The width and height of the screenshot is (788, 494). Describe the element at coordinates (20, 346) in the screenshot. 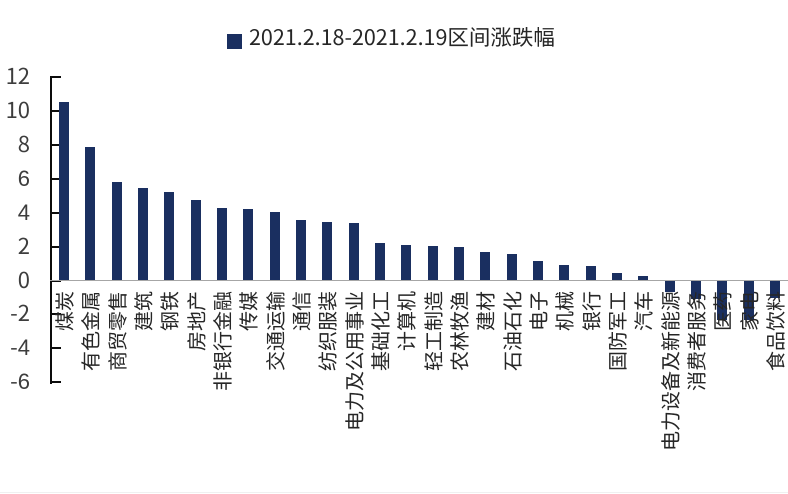

I see `y-axis-tick-label: -4` at that location.